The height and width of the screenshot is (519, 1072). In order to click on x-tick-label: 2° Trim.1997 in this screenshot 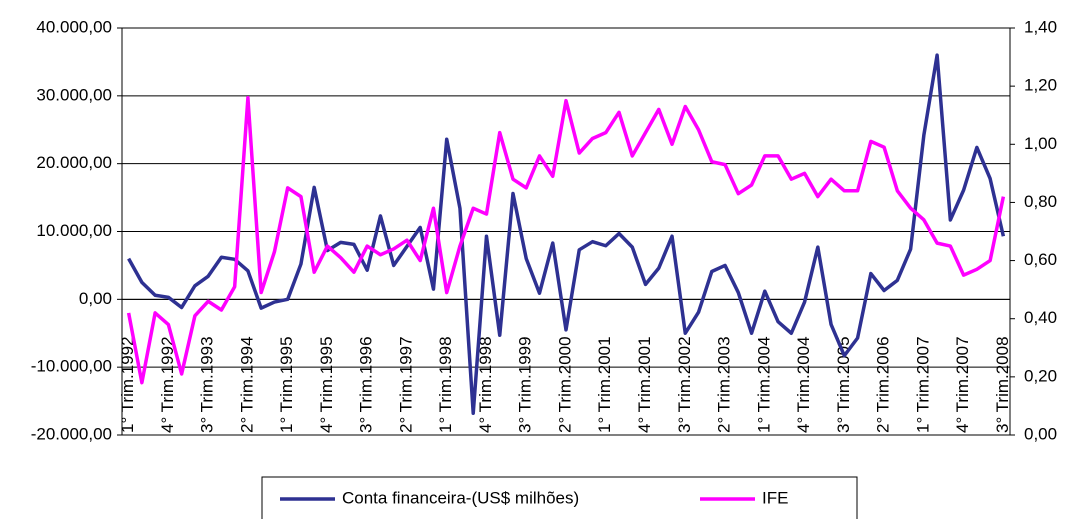, I will do `click(405, 384)`.